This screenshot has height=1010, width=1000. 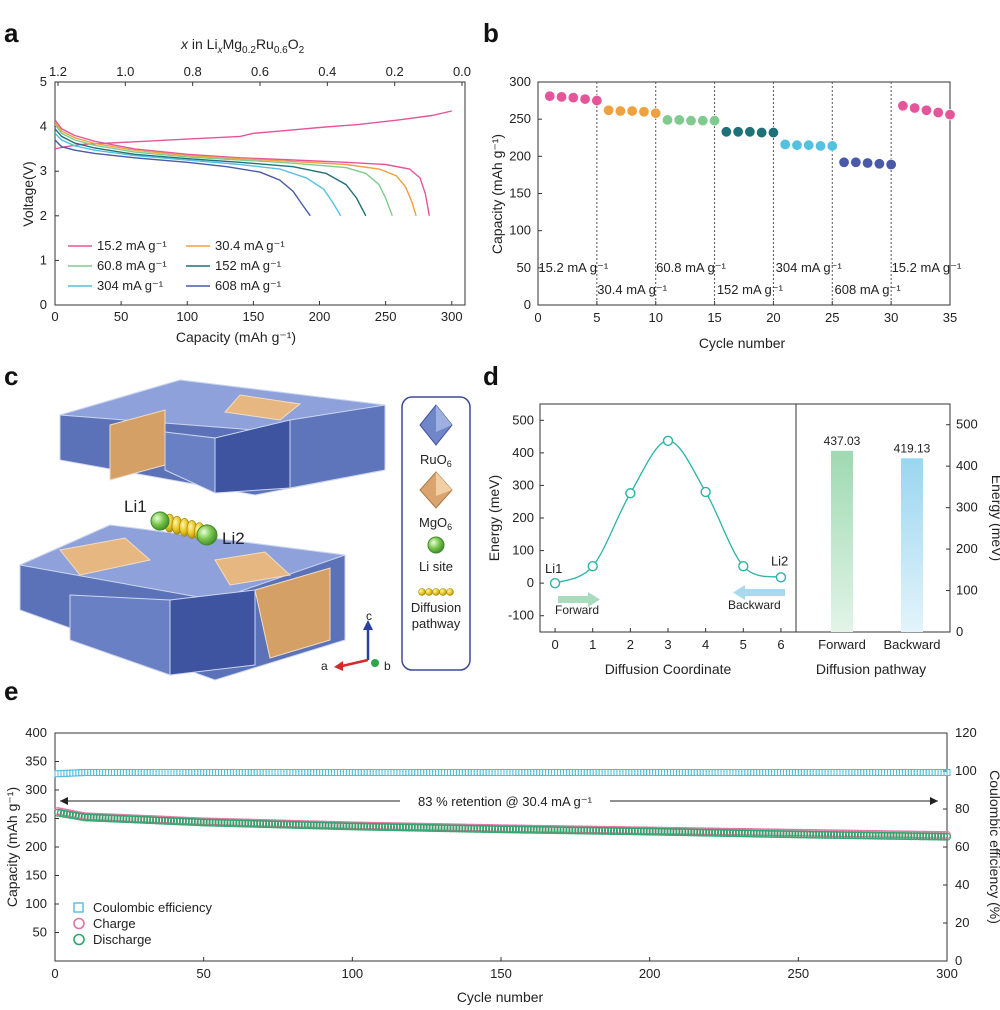 I want to click on chart-a-top-mg-sub: 0.2, so click(x=249, y=50).